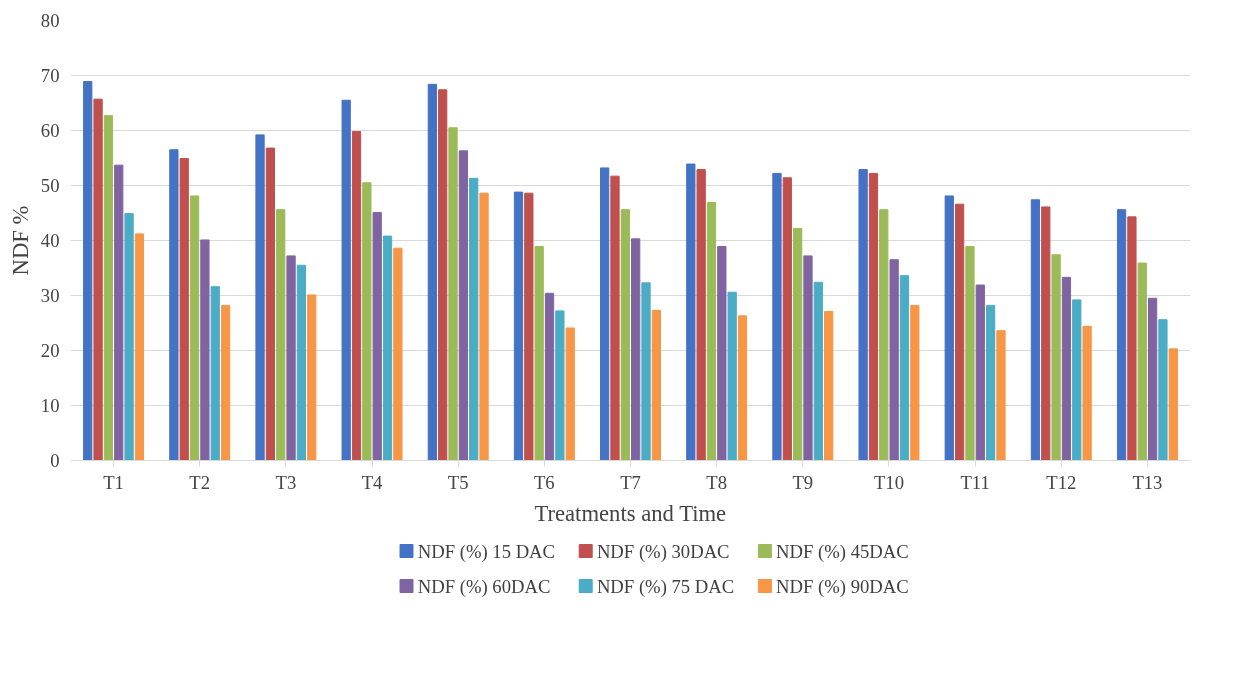 This screenshot has width=1247, height=697. Describe the element at coordinates (484, 586) in the screenshot. I see `legend-label: NDF (%) 60DAC` at that location.